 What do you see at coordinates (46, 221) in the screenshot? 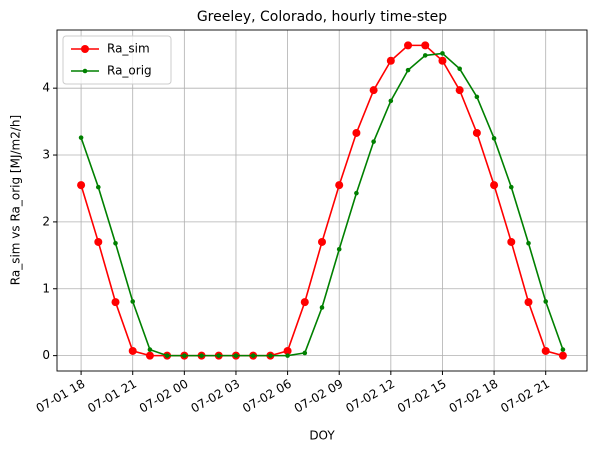
I see `y-tick-label: 2` at bounding box center [46, 221].